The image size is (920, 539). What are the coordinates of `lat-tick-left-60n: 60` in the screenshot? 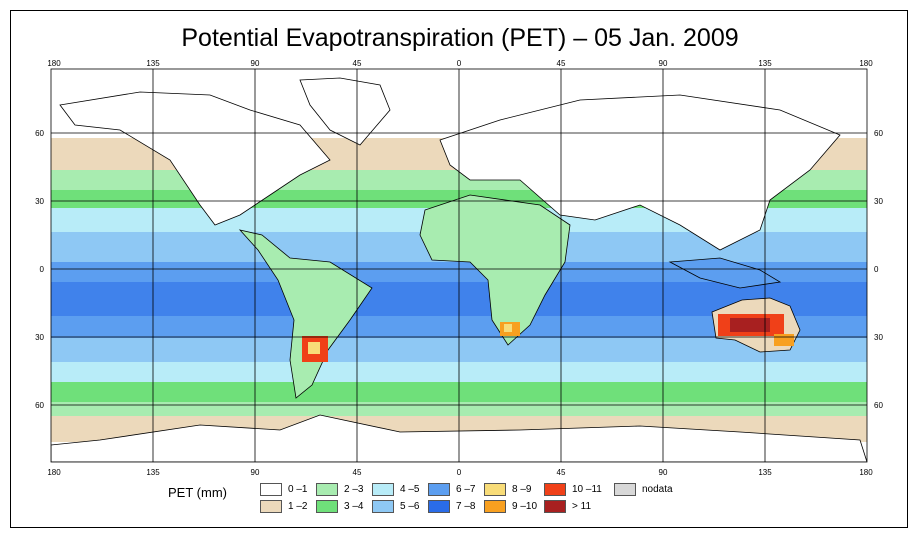 It's located at (39, 133).